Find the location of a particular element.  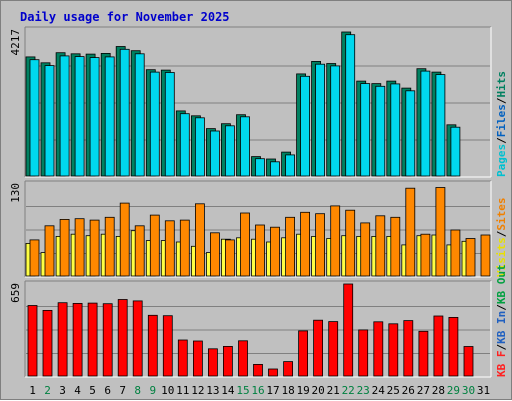

x-tick-label-day-15: 15 is located at coordinates (242, 390).